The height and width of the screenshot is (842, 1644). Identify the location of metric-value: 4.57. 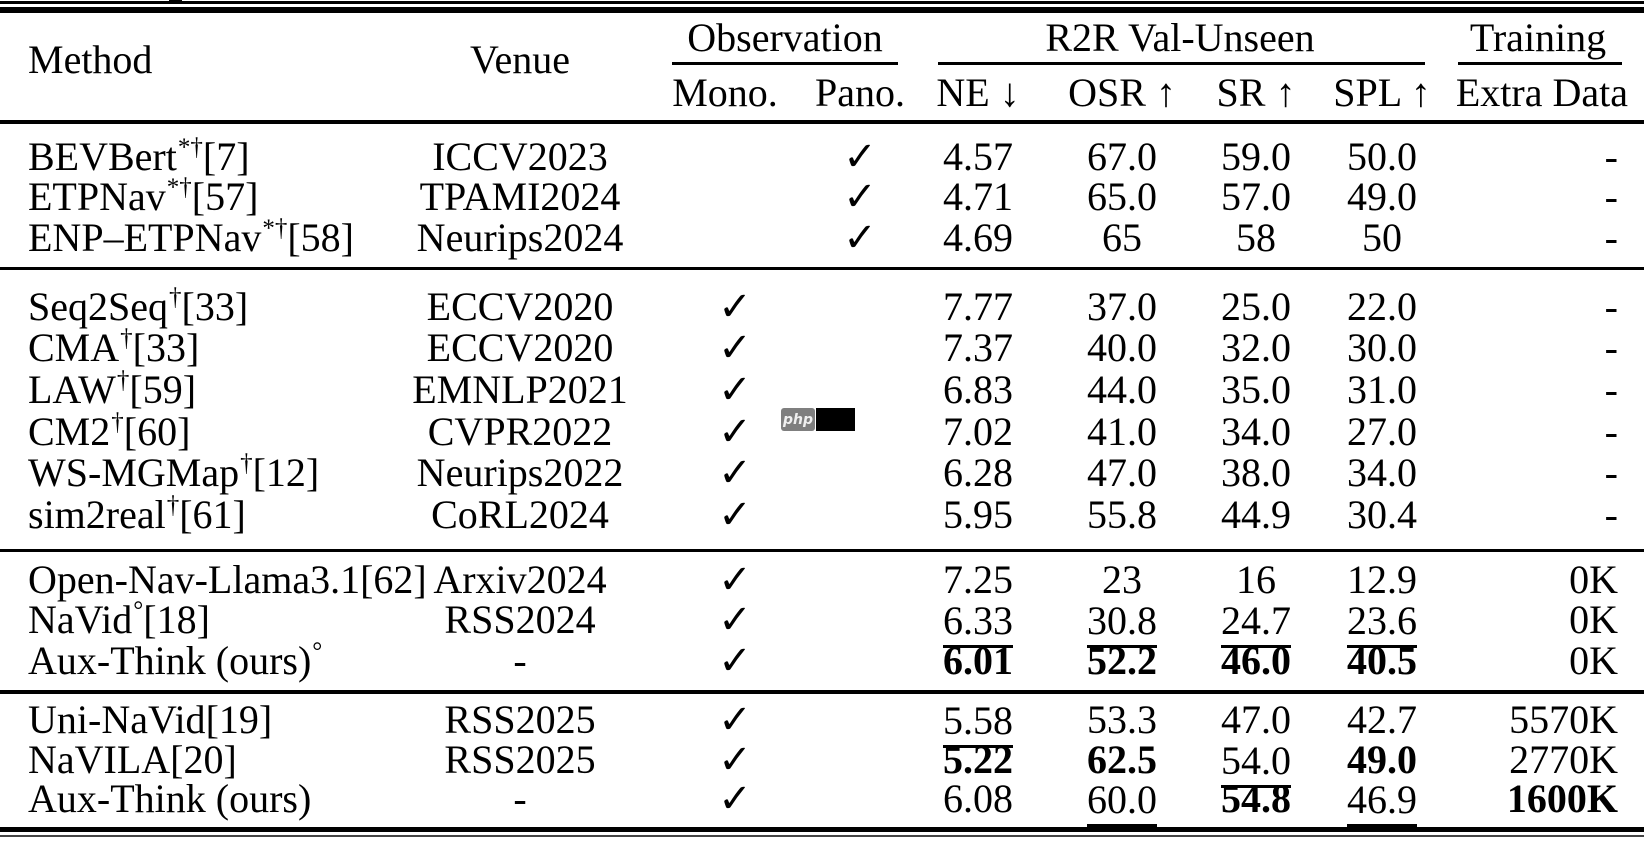
(978, 156).